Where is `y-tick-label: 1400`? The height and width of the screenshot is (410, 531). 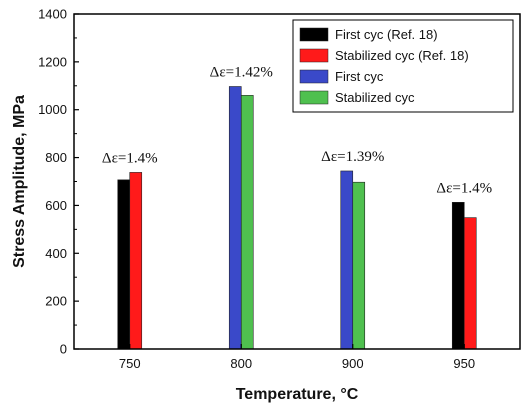
y-tick-label: 1400 is located at coordinates (52, 14).